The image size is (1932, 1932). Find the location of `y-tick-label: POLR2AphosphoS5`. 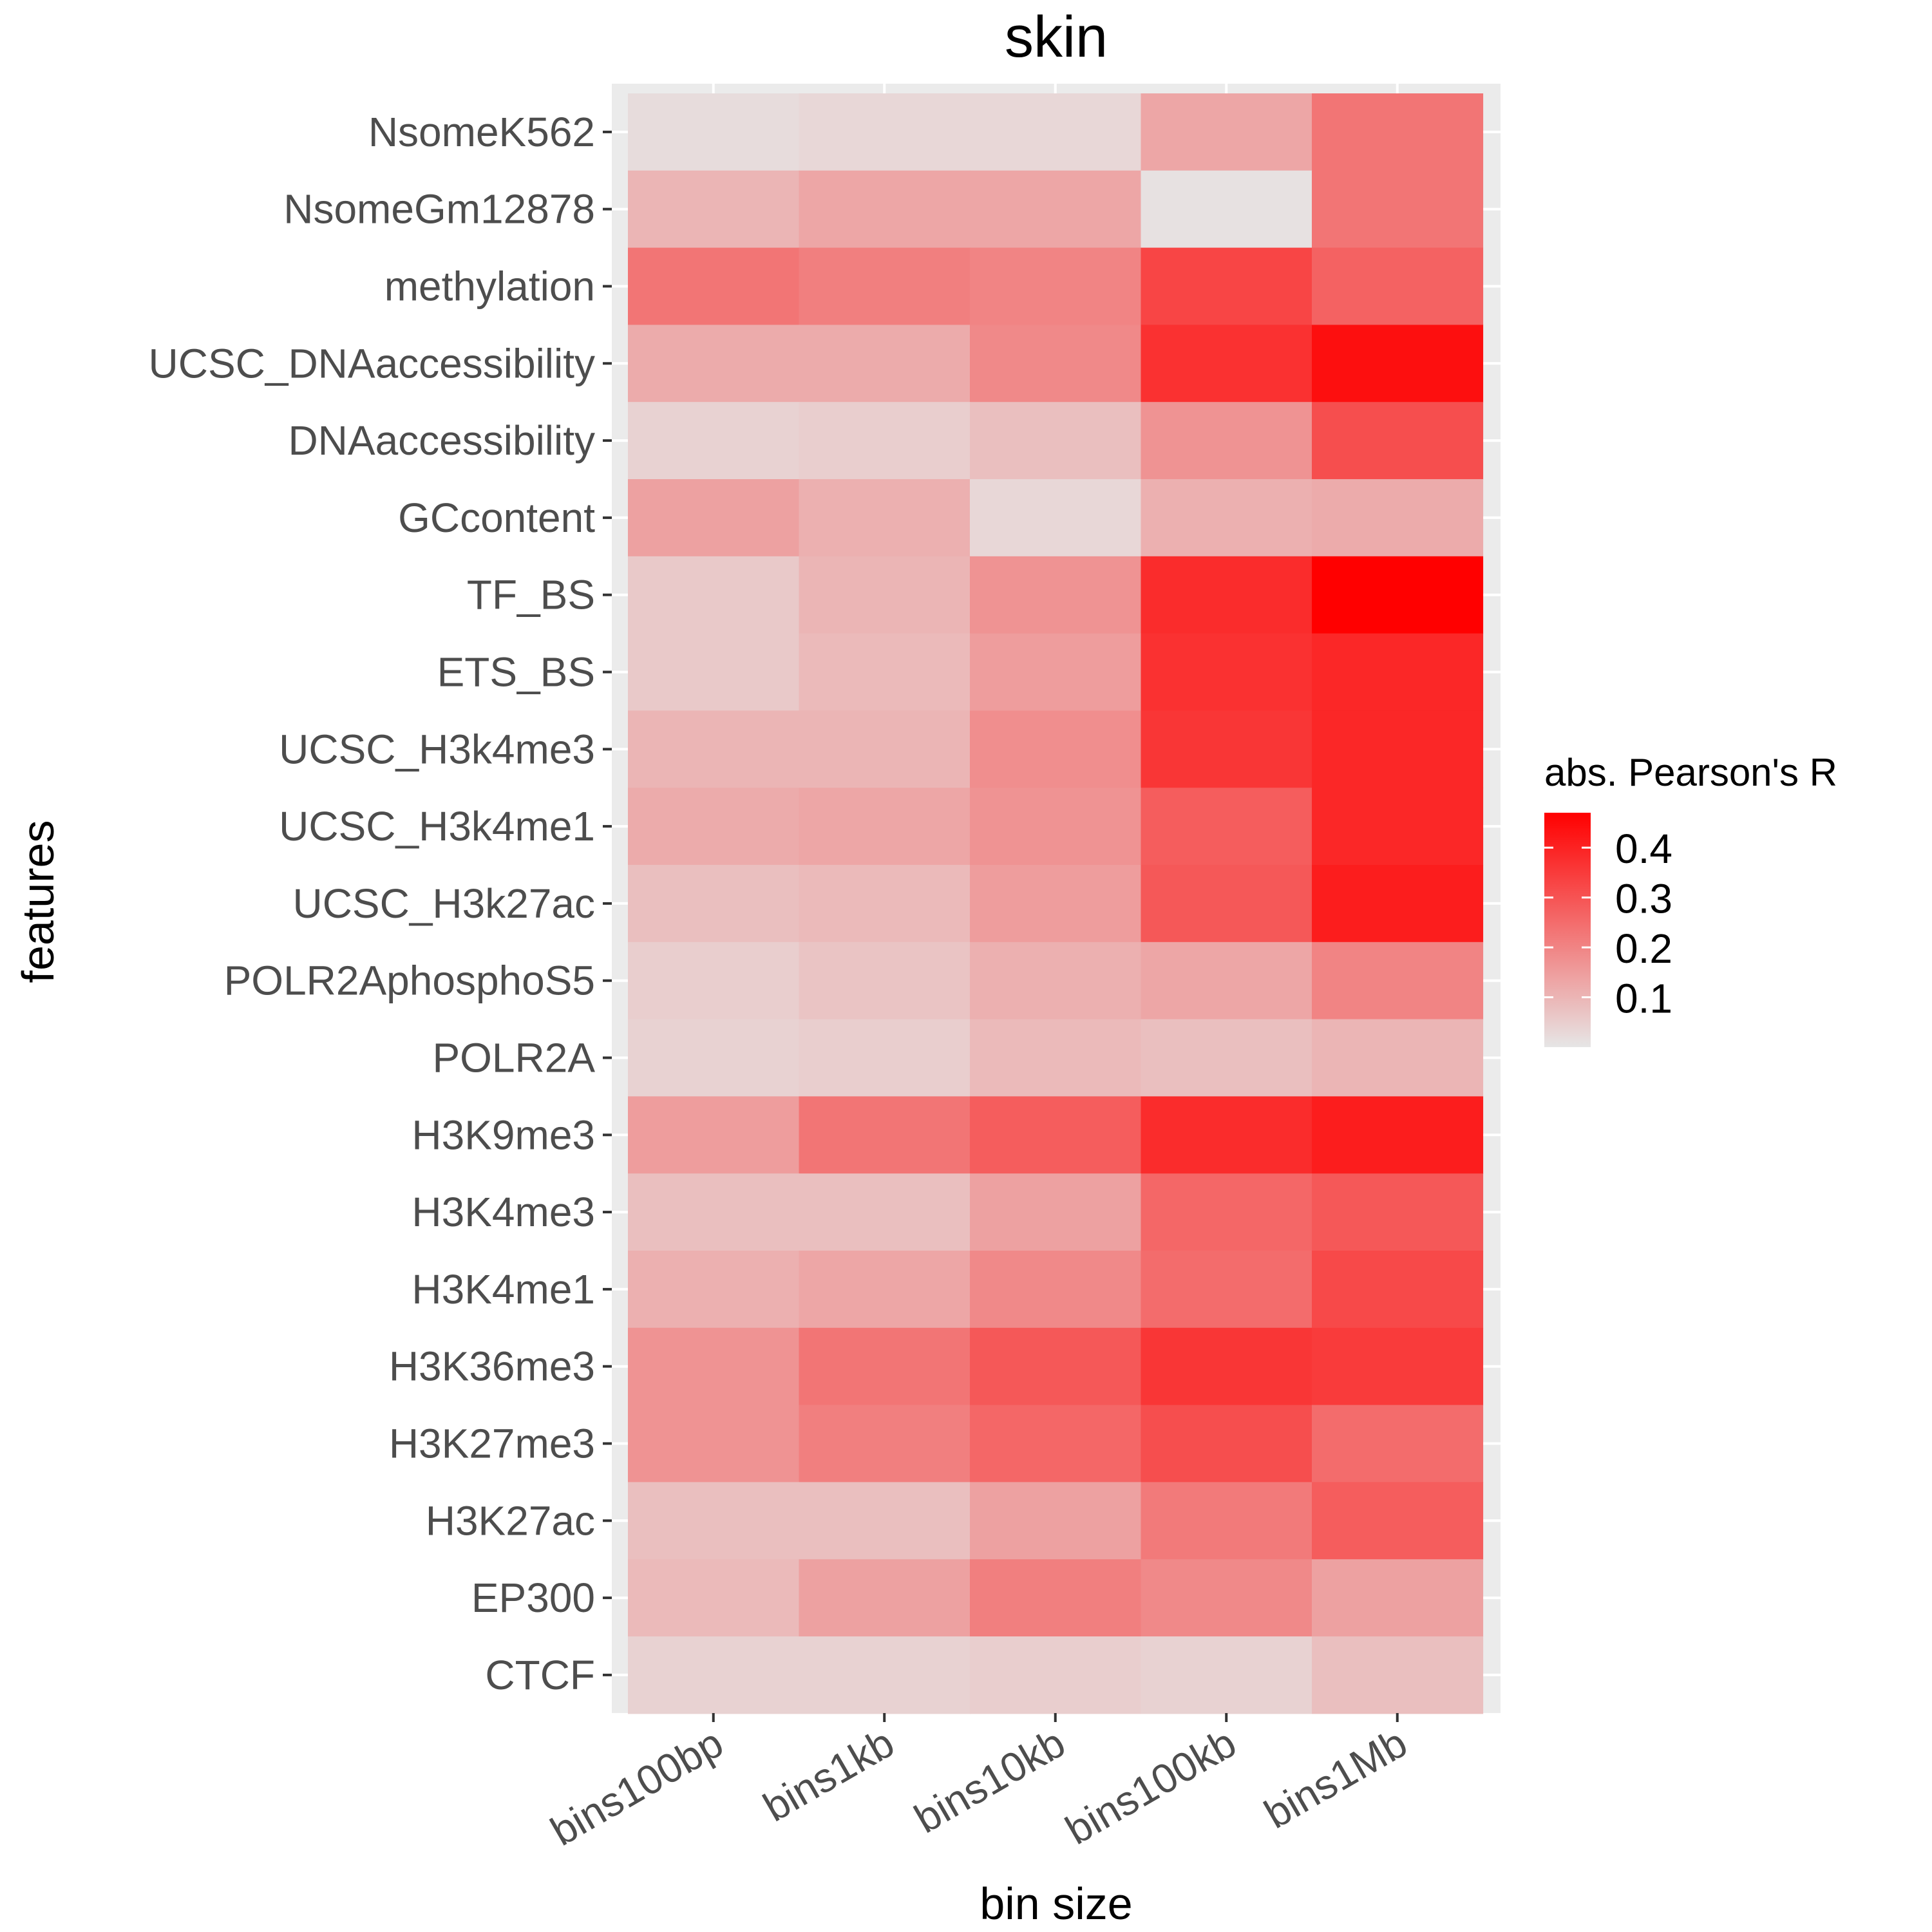

y-tick-label: POLR2AphosphoS5 is located at coordinates (410, 981).